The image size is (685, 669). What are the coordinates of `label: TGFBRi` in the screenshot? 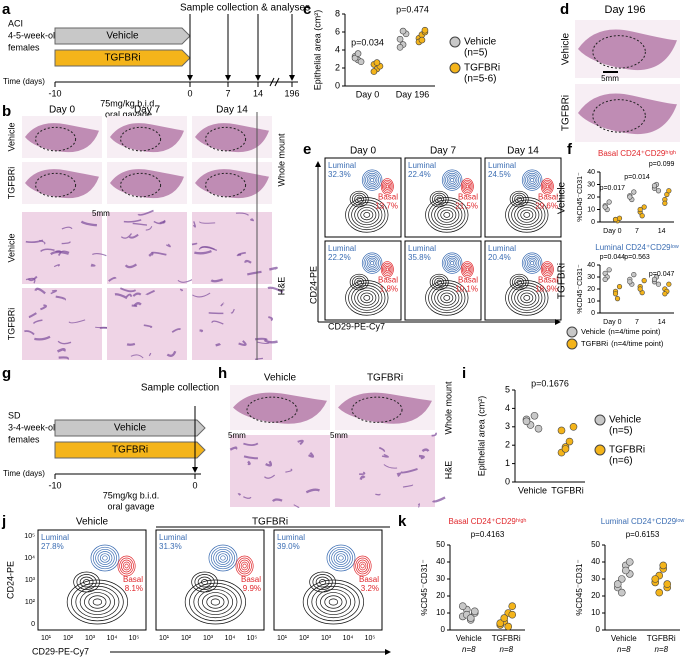 It's located at (130, 450).